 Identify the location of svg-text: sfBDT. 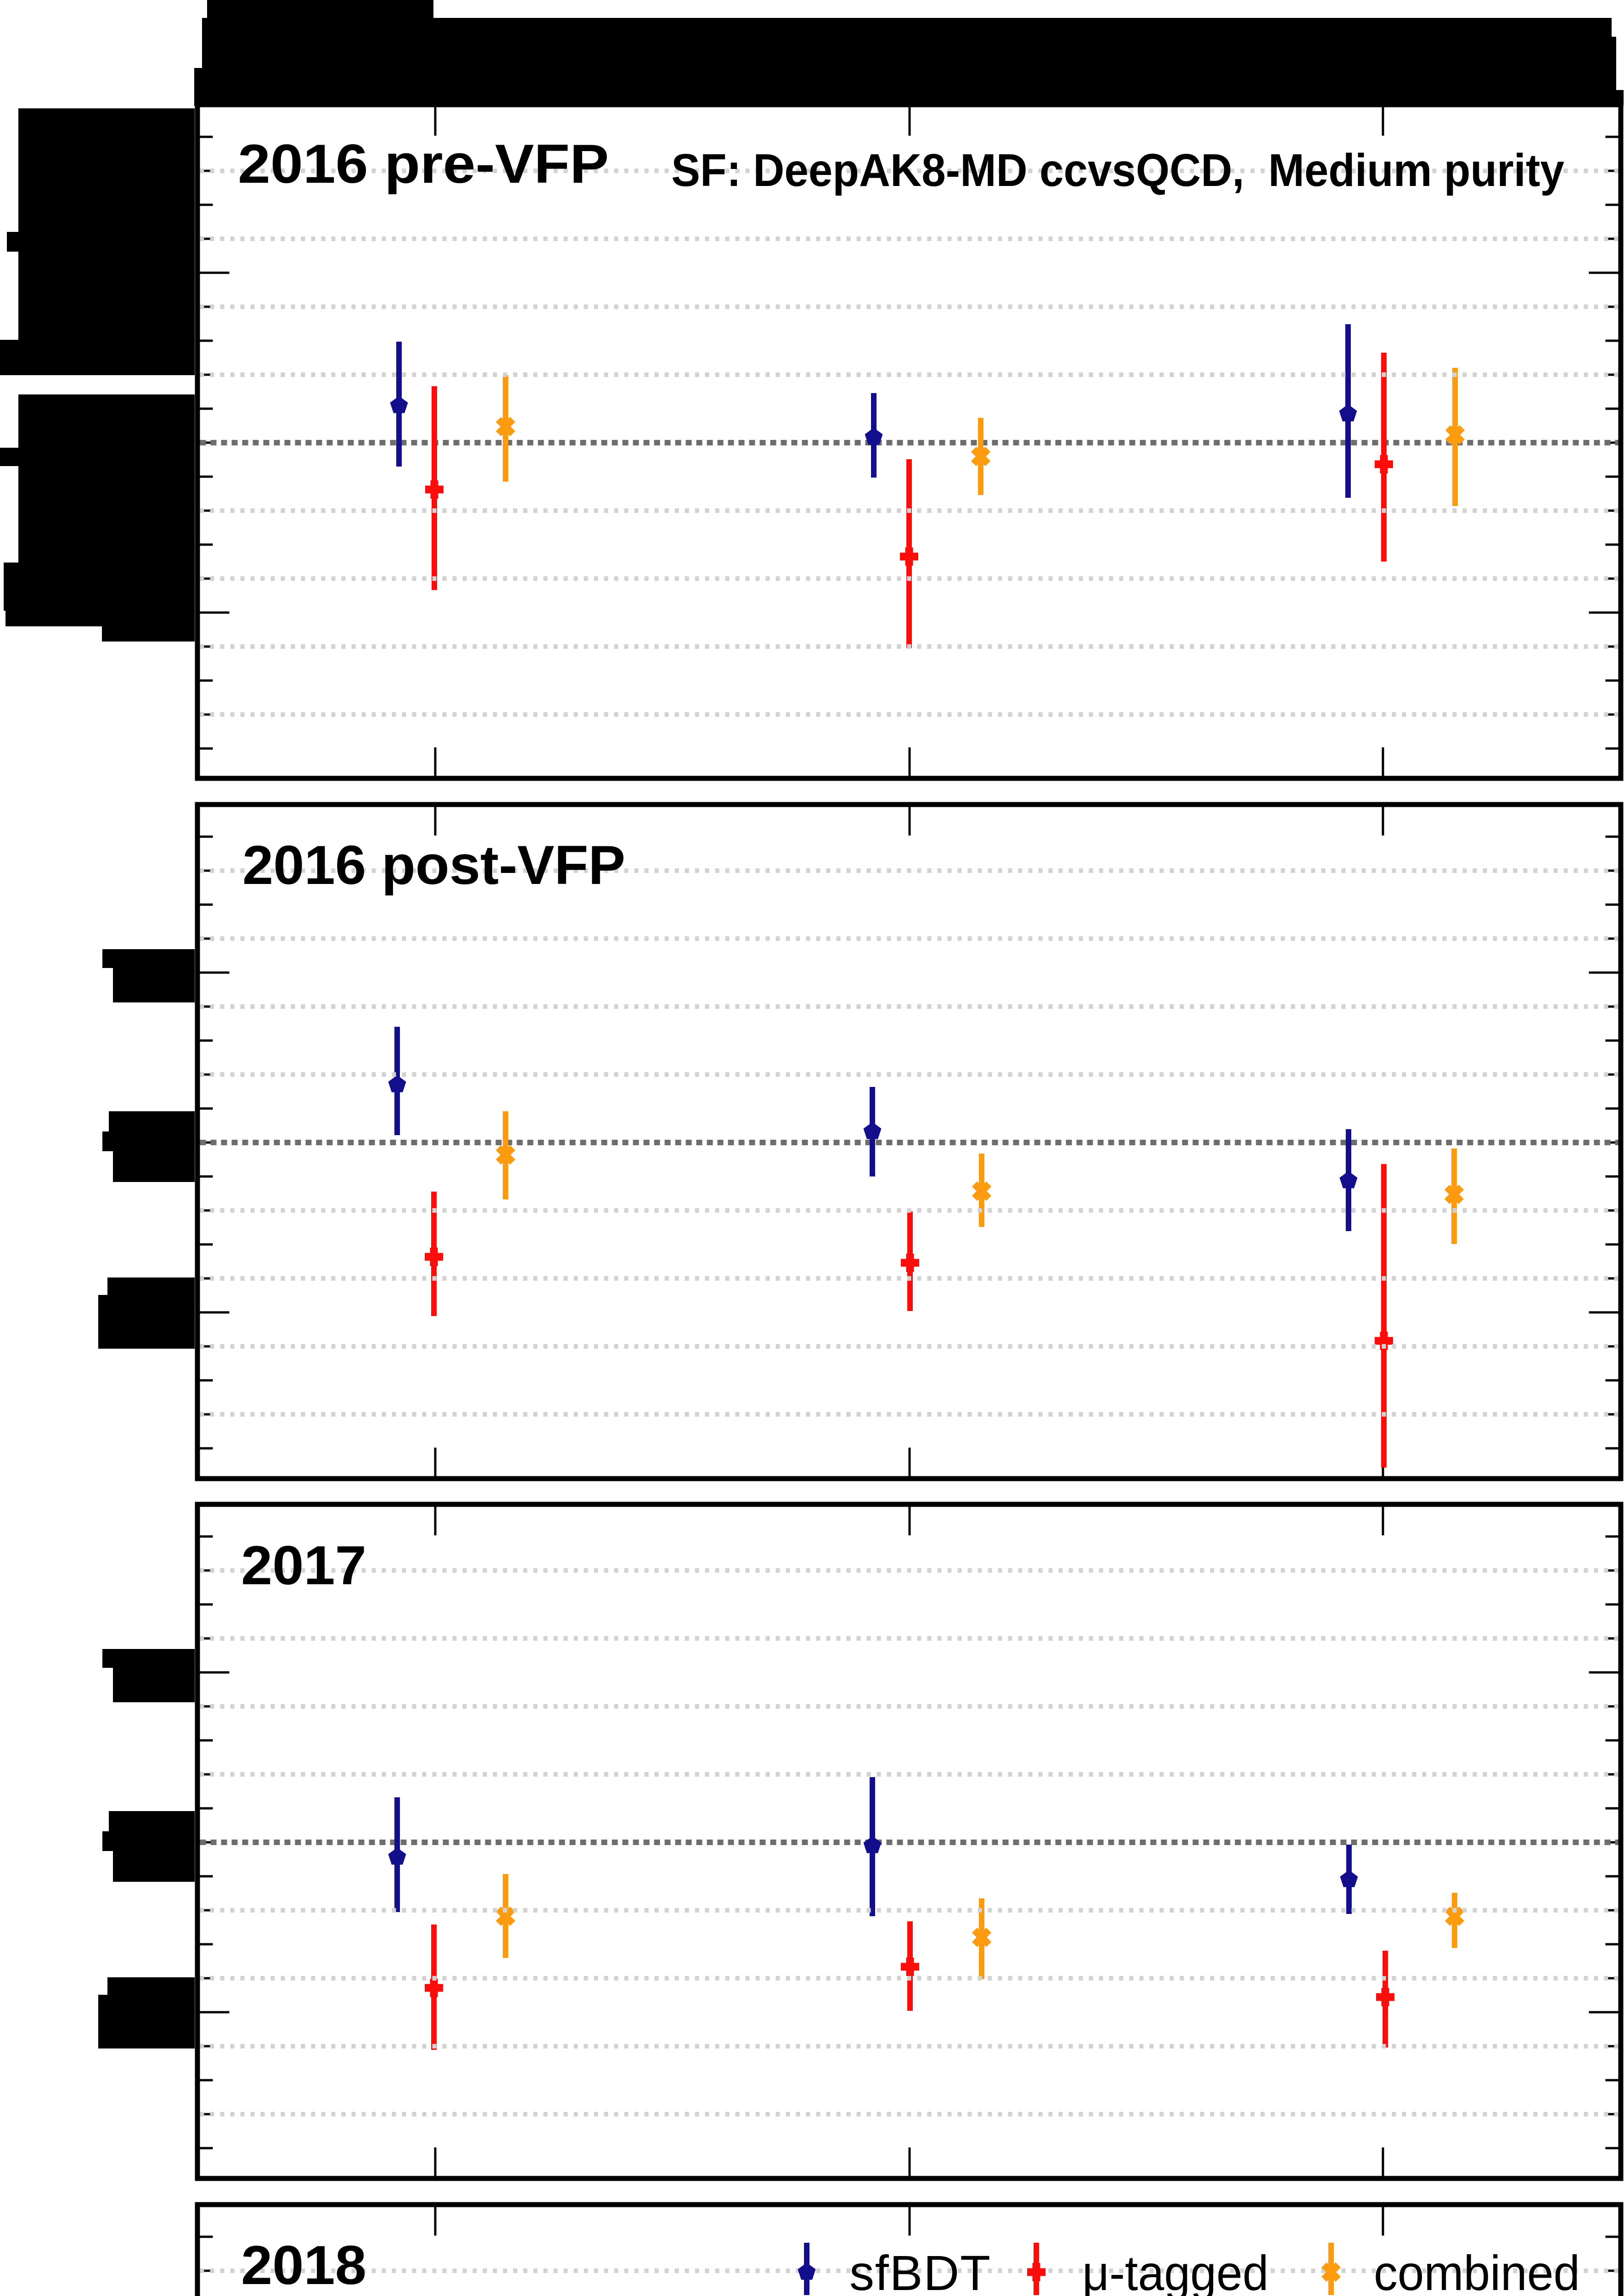
(919, 2270).